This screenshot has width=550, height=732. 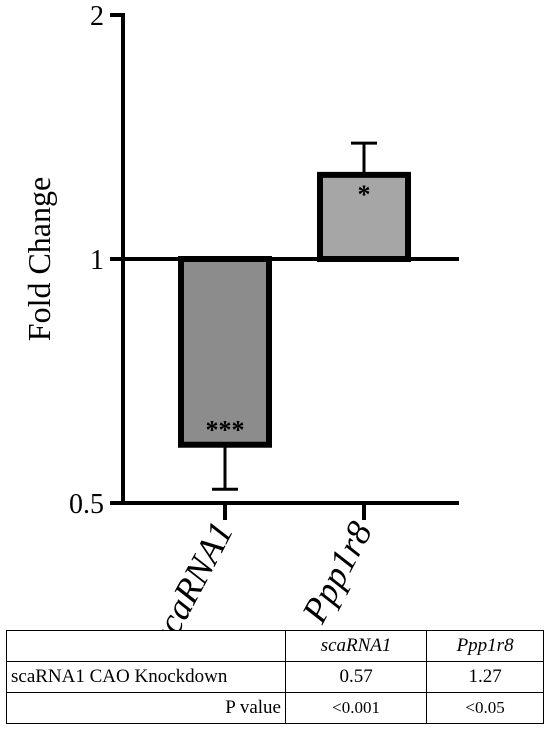 What do you see at coordinates (364, 216) in the screenshot?
I see `bar-ppp1r8` at bounding box center [364, 216].